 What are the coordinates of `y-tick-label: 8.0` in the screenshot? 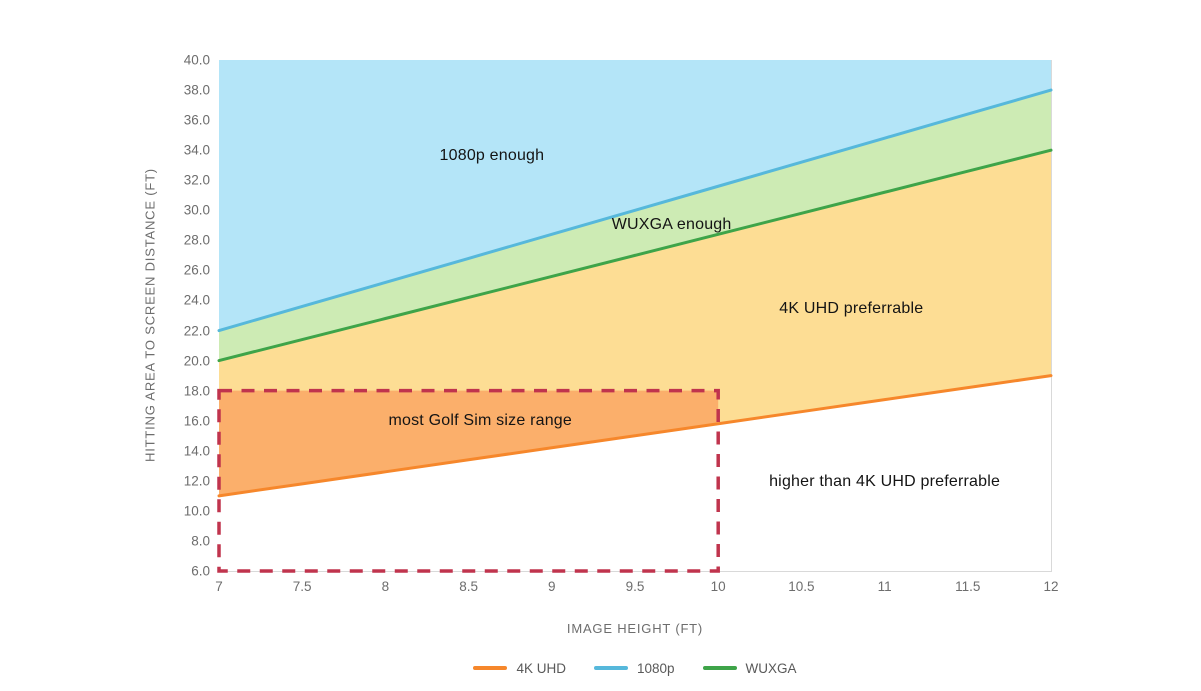 It's located at (200, 541).